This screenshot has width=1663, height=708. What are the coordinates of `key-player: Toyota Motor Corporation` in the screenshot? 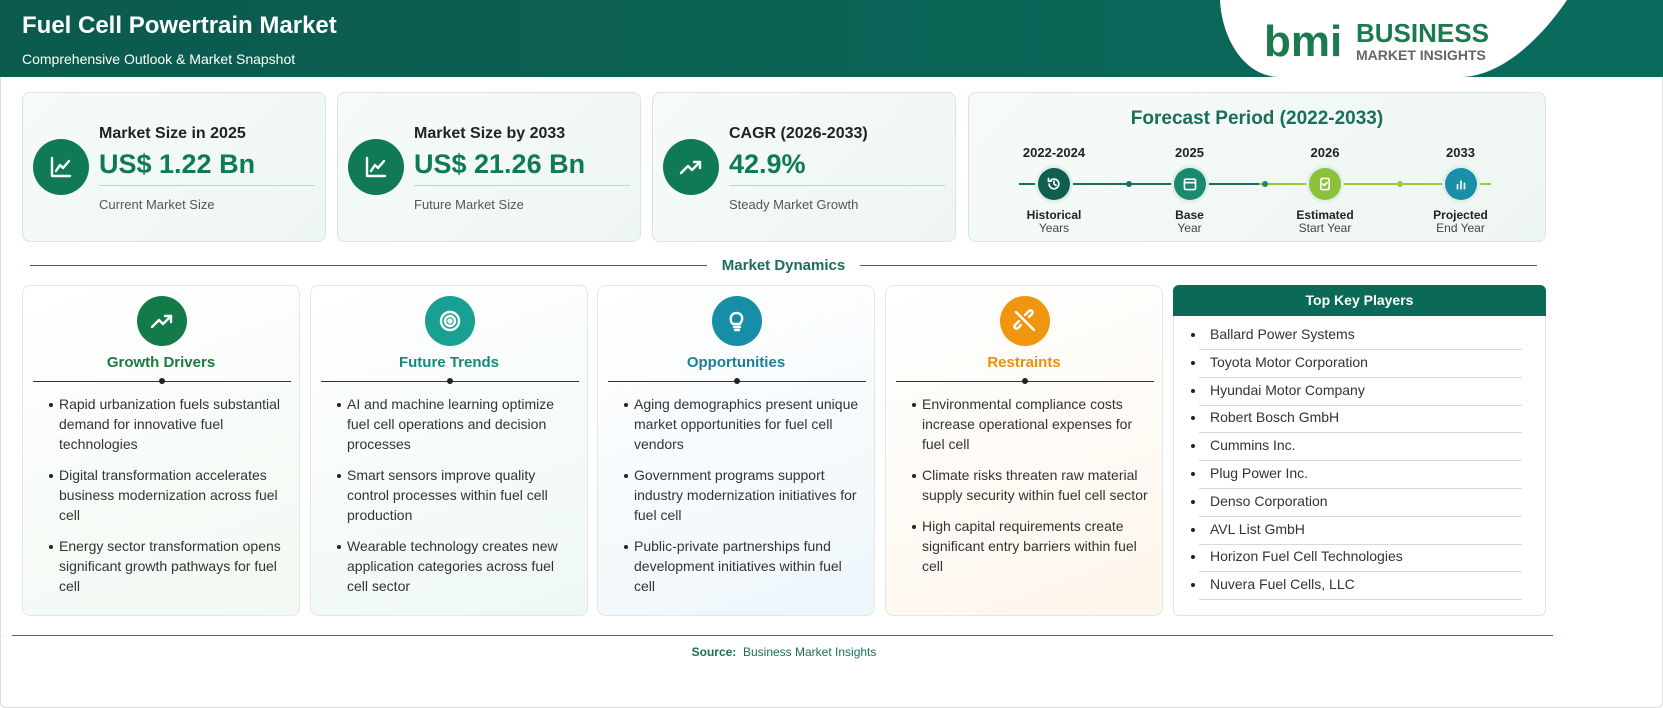 It's located at (1356, 364).